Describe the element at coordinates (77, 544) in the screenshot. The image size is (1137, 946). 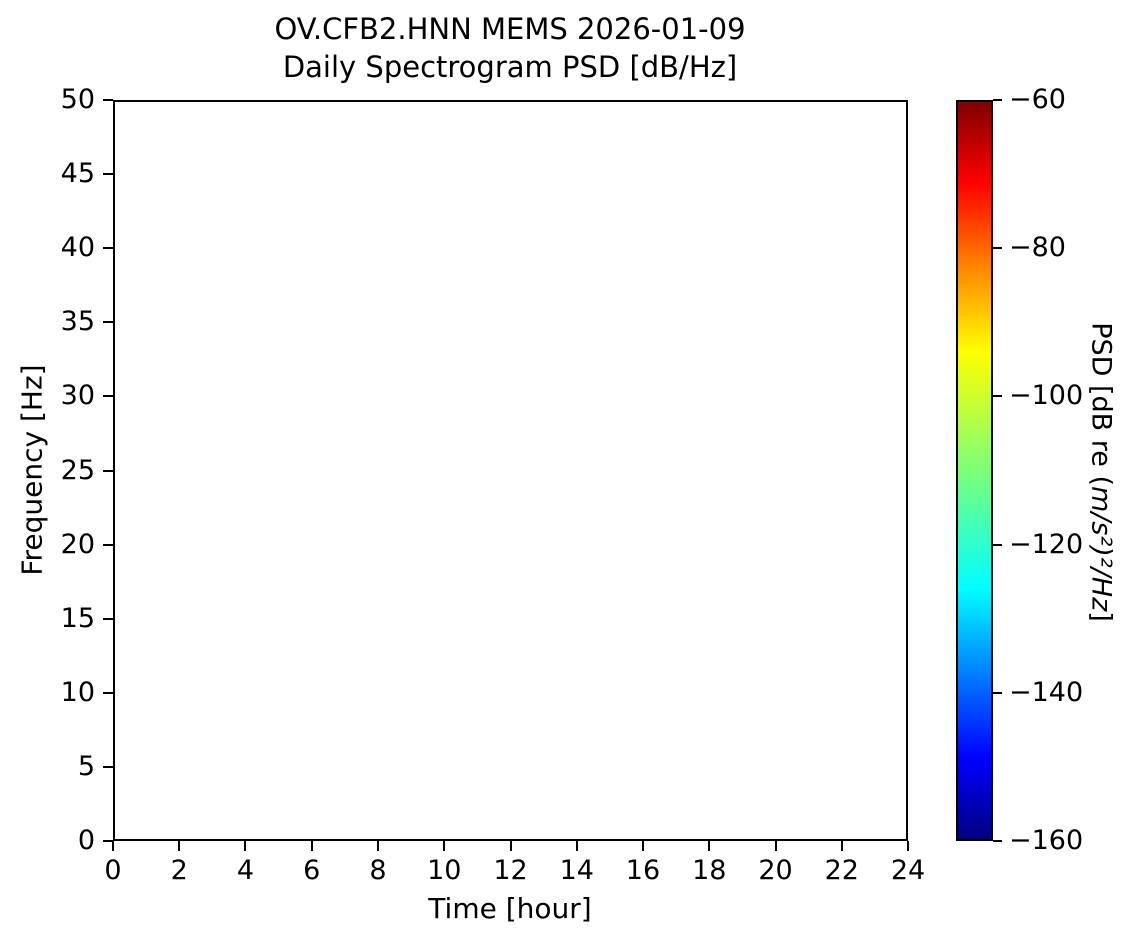
I see `y-tick-label: 20` at that location.